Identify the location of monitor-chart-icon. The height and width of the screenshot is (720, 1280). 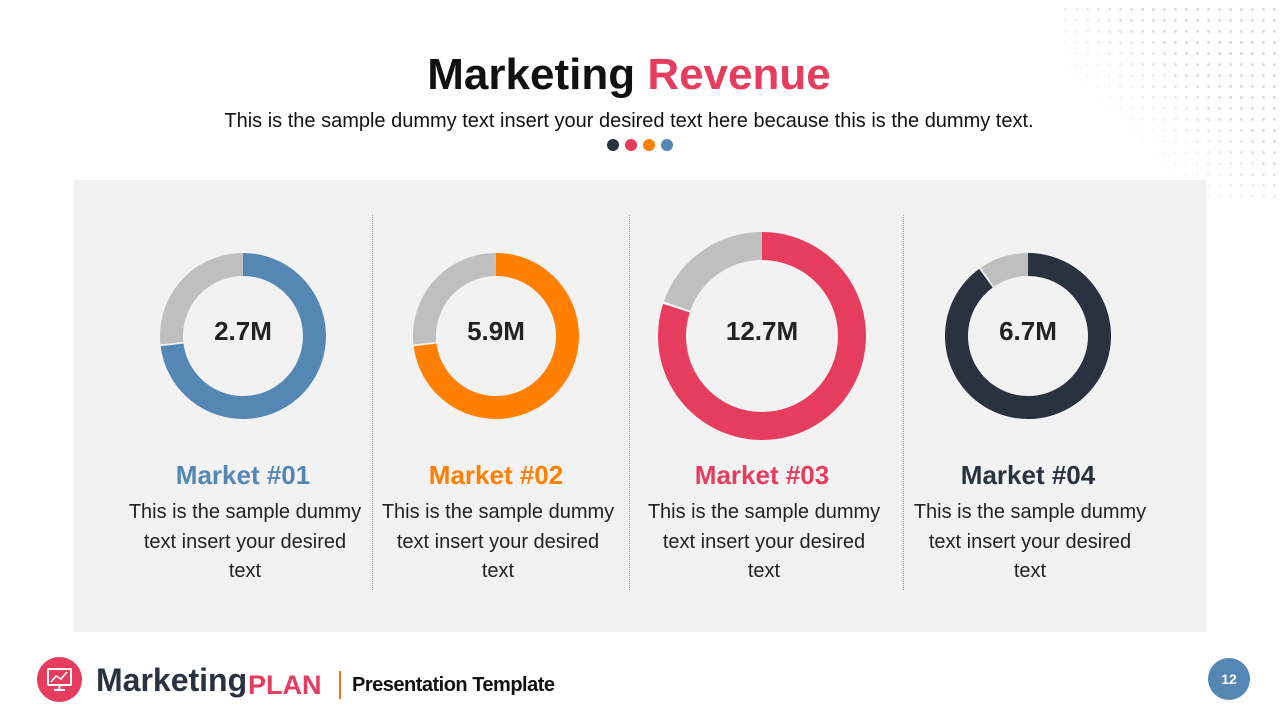
(59, 679).